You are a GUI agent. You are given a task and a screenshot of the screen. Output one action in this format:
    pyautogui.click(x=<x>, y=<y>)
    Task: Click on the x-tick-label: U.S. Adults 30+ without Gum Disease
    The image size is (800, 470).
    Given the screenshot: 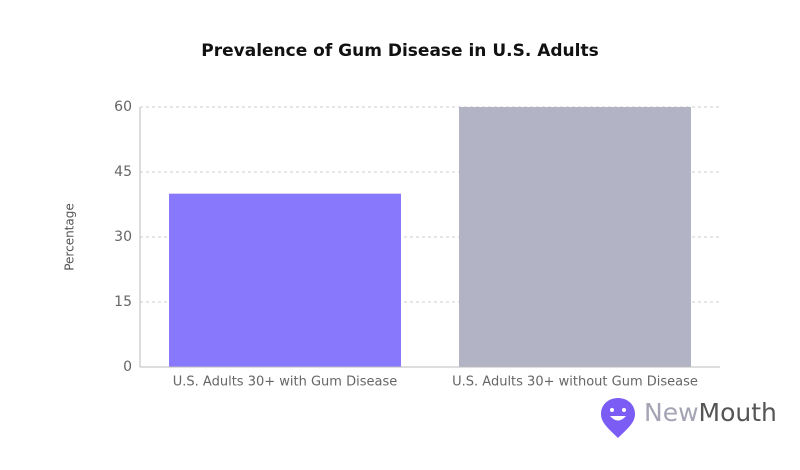 What is the action you would take?
    pyautogui.click(x=575, y=382)
    